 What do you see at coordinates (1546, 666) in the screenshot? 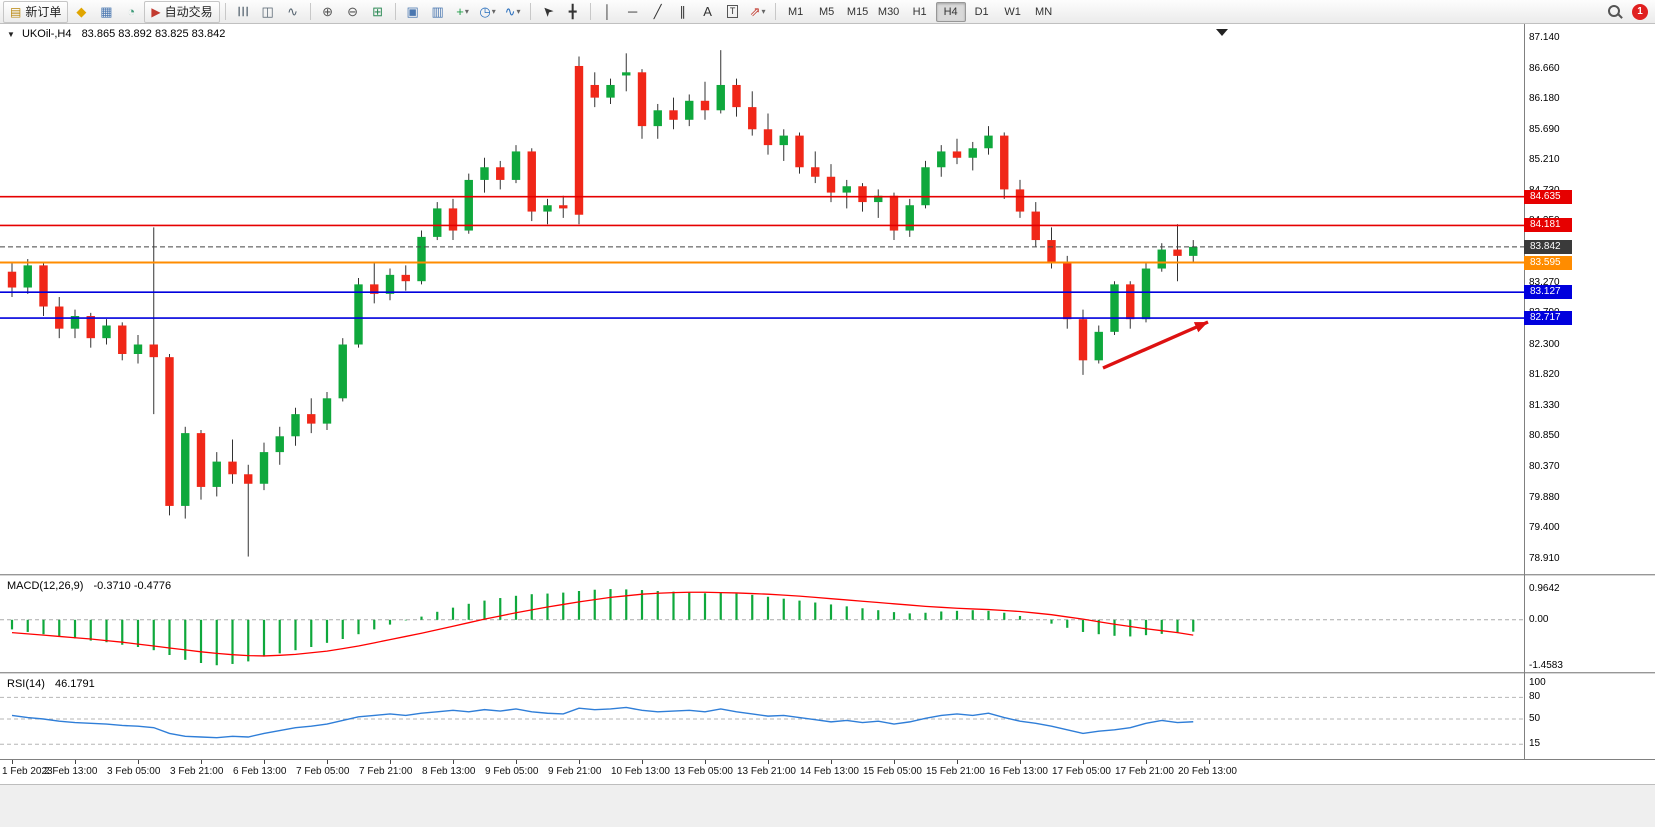
I see `macd-scale-label: -1.4583` at bounding box center [1546, 666].